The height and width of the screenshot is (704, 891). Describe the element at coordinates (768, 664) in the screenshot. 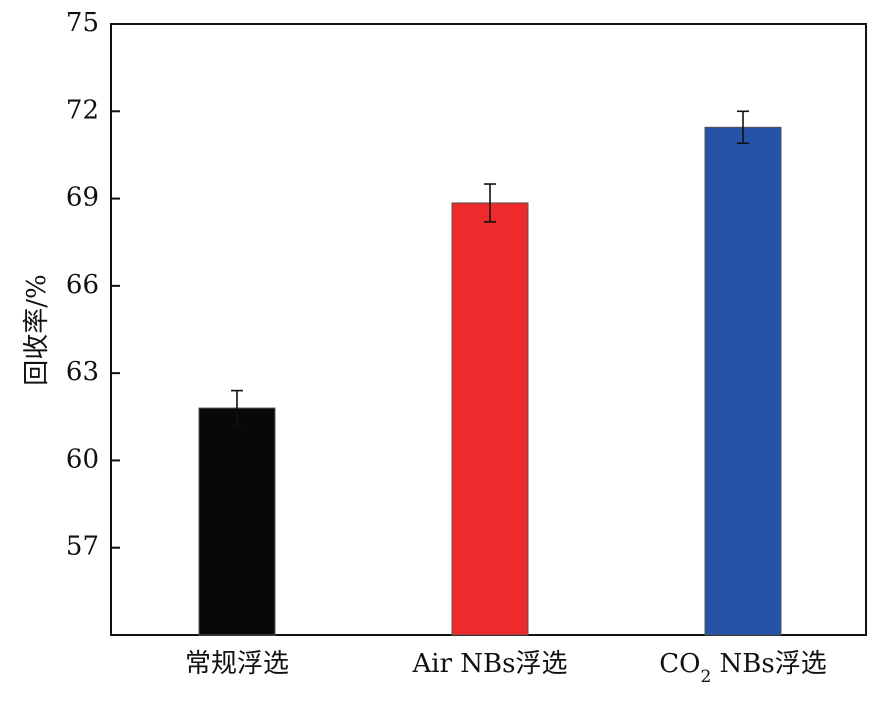

I see `label-text: NBs浮选` at that location.